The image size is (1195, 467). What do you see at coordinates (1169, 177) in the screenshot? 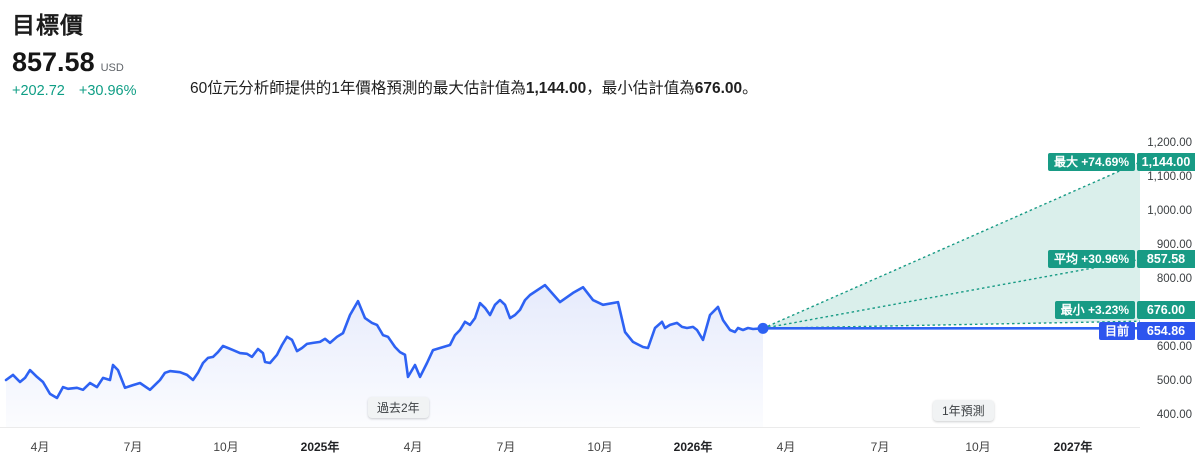
I see `y-axis-label: 1,100.00` at bounding box center [1169, 177].